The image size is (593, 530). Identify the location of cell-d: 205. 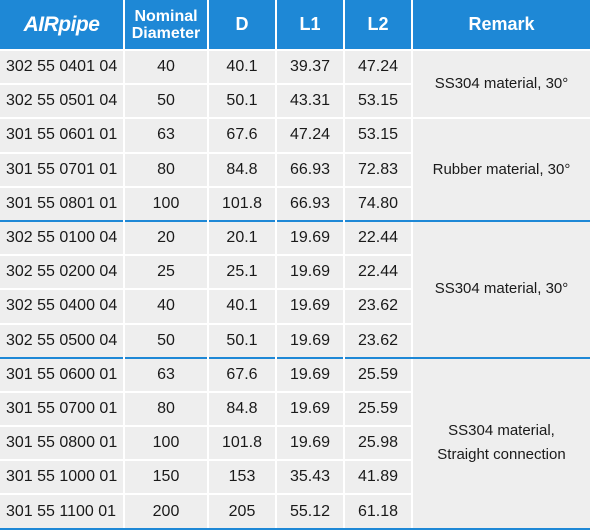
(241, 511).